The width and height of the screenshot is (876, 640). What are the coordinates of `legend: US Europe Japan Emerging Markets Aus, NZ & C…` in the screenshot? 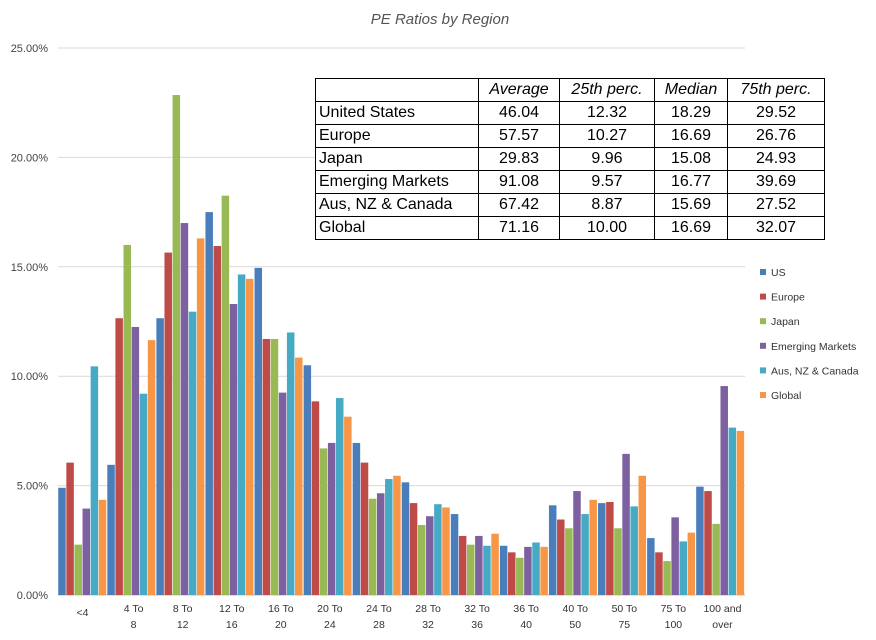 It's located at (809, 334).